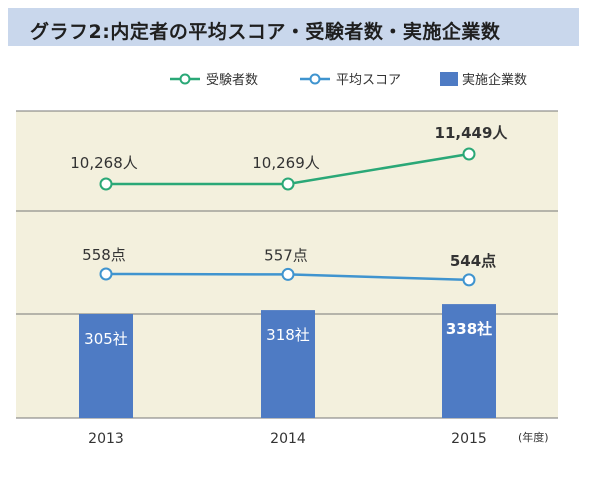 This screenshot has width=594, height=477. I want to click on chart-title-bar: グラフ2:内定者の平均スコア・受験者数・実施企業数, so click(293, 27).